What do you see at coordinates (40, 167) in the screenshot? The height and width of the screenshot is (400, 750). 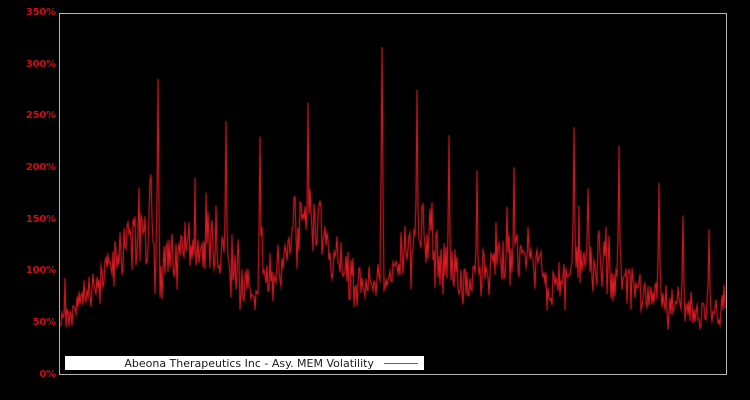 I see `y-axis-tick-200: 200%` at bounding box center [40, 167].